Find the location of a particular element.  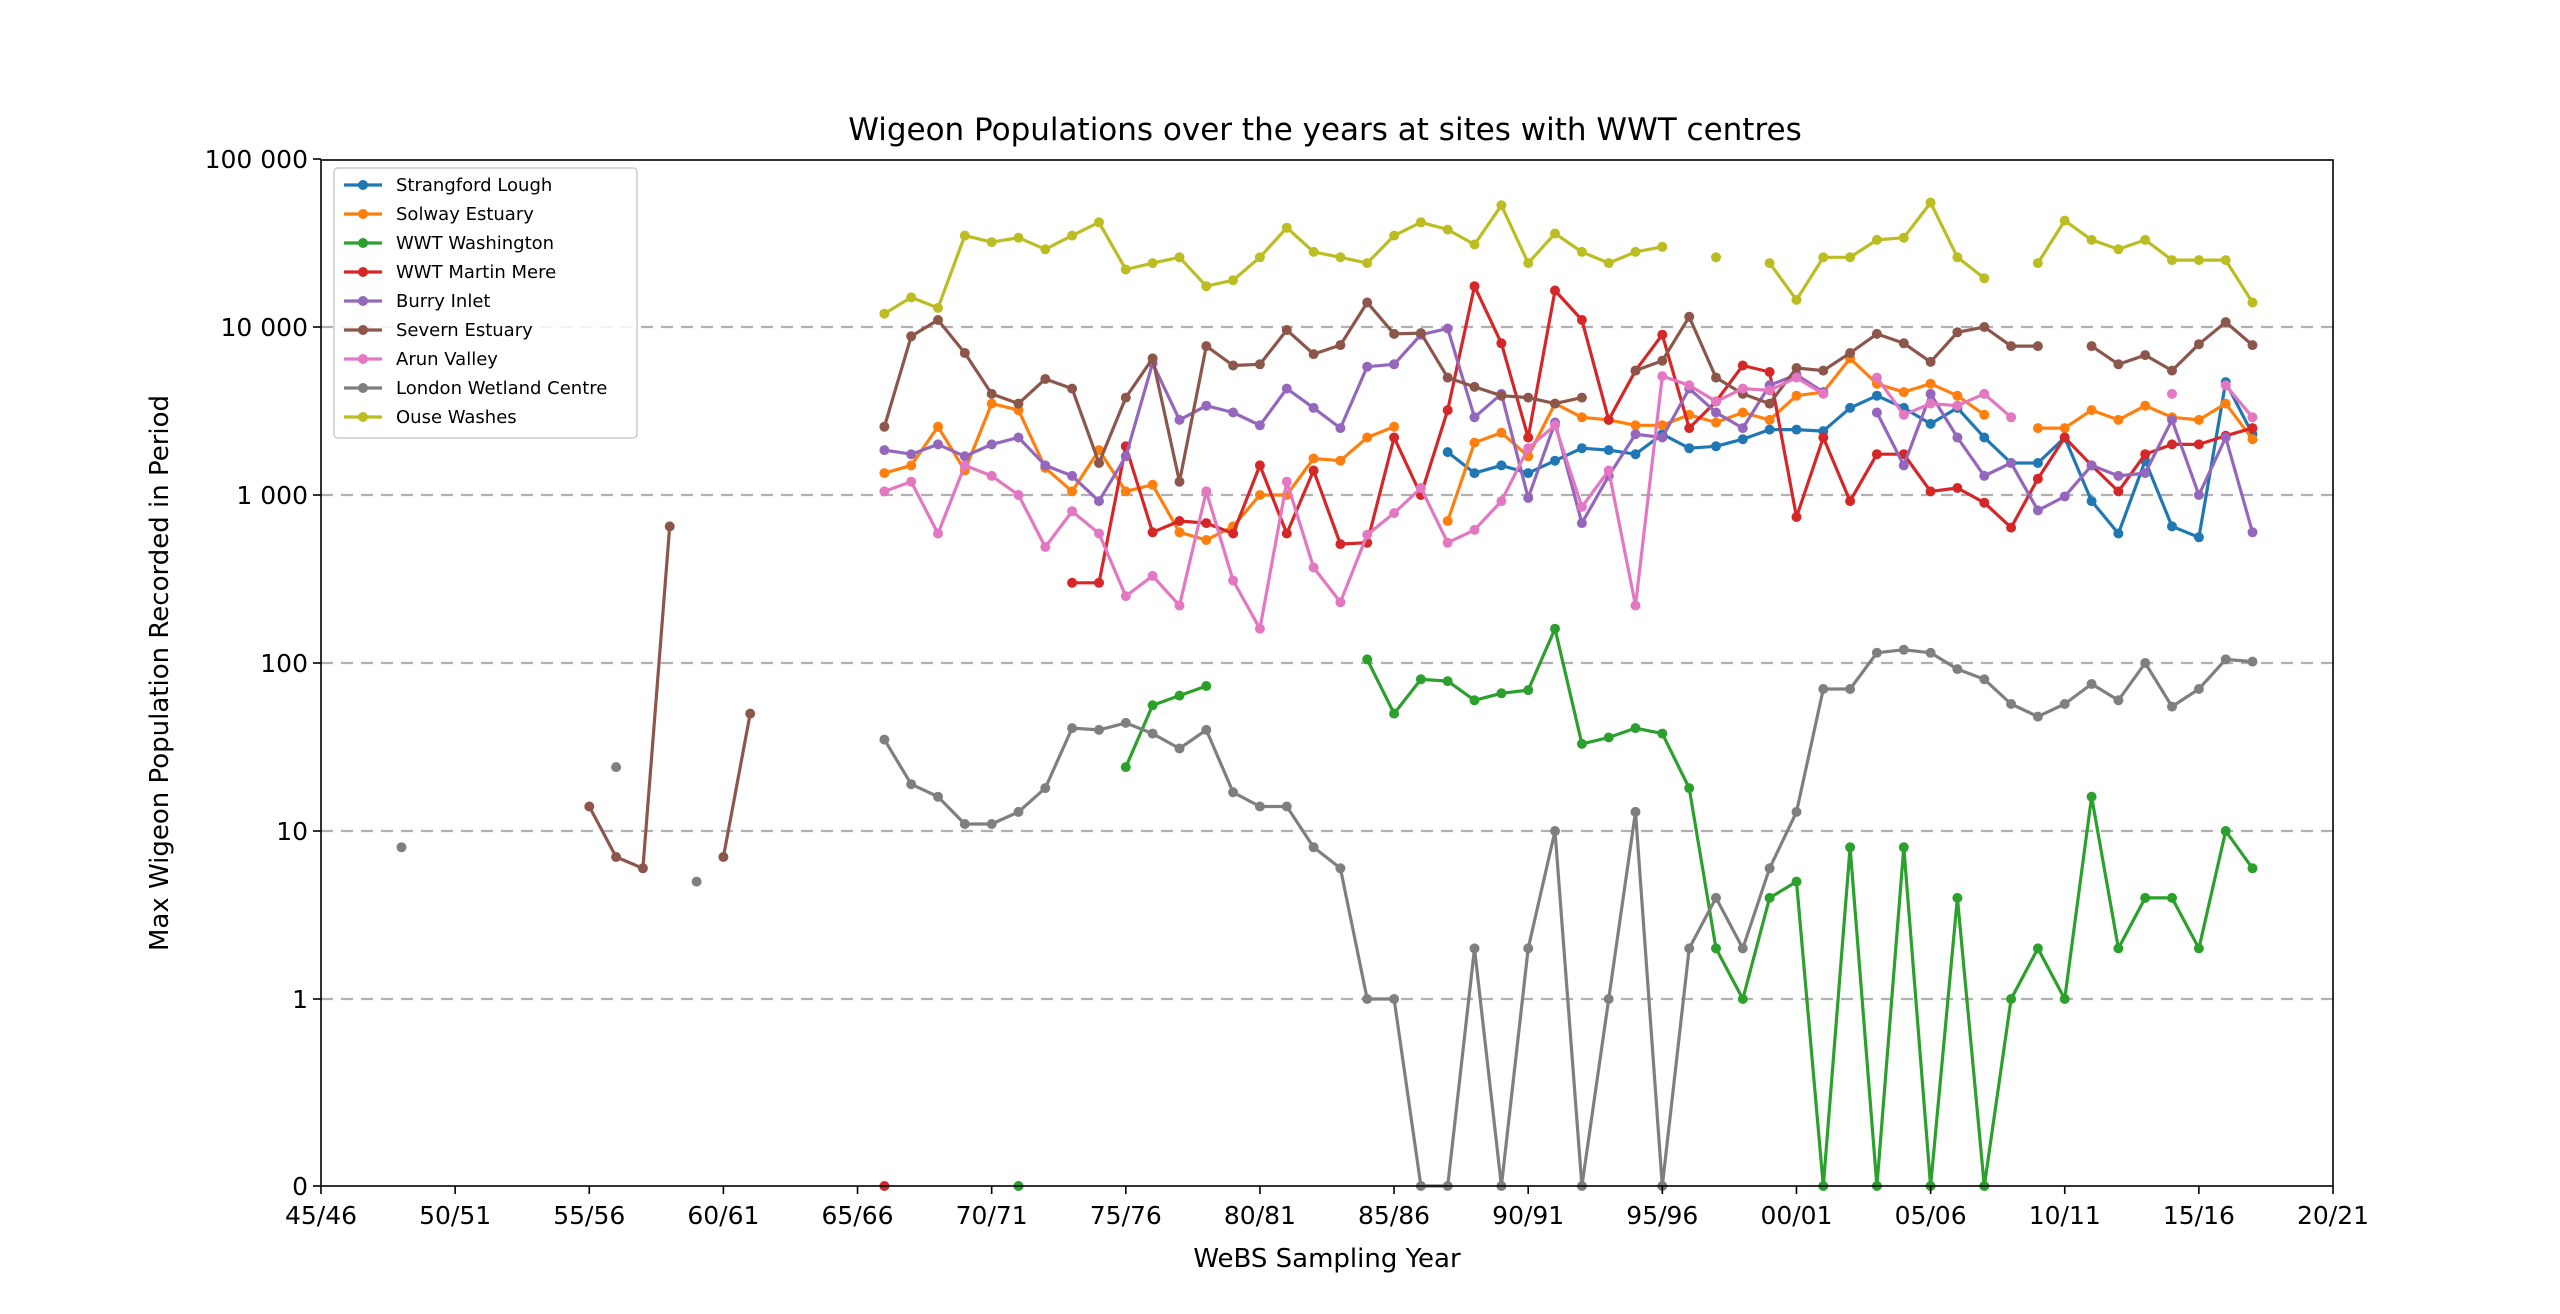

legend-marker is located at coordinates (363, 388).